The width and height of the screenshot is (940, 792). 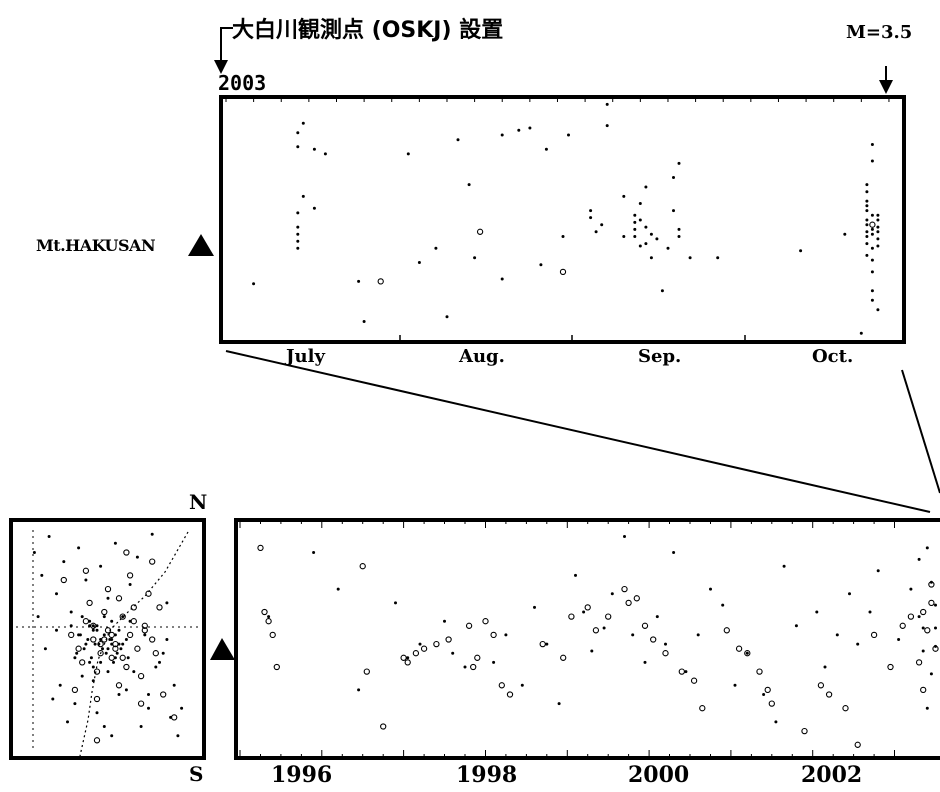 What do you see at coordinates (134, 644) in the screenshot?
I see `map-boundary-line` at bounding box center [134, 644].